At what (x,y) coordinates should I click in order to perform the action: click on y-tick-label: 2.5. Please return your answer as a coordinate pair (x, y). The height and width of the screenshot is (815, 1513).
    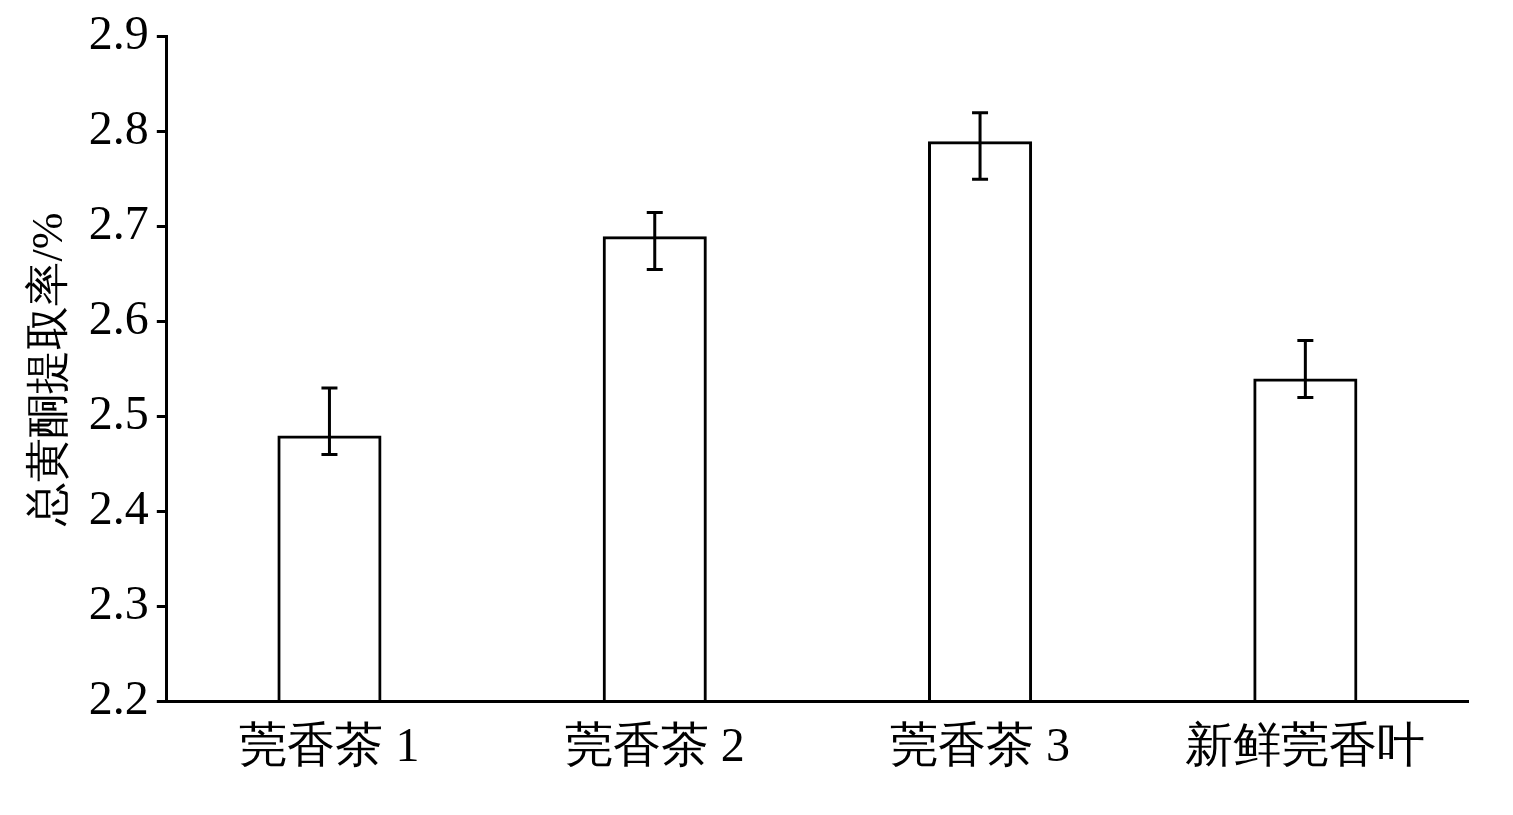
    Looking at the image, I should click on (118, 413).